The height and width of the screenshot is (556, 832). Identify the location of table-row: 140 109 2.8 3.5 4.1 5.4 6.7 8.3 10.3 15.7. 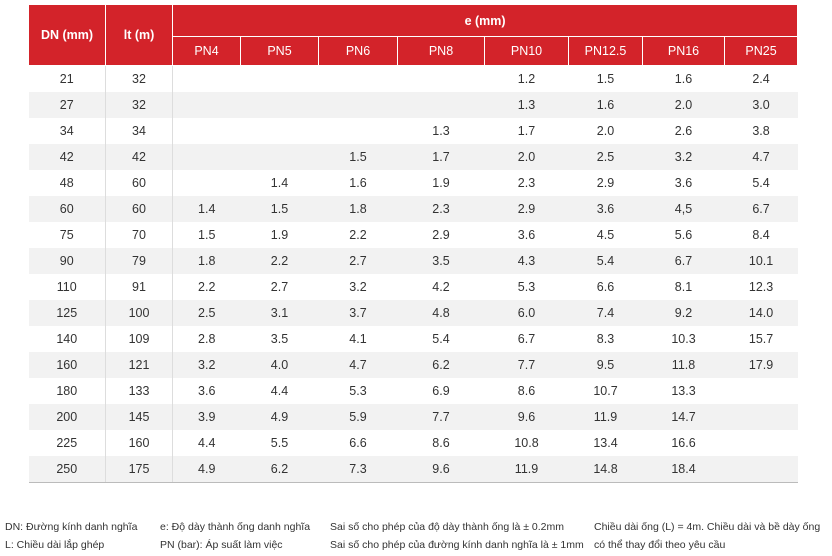
(413, 339).